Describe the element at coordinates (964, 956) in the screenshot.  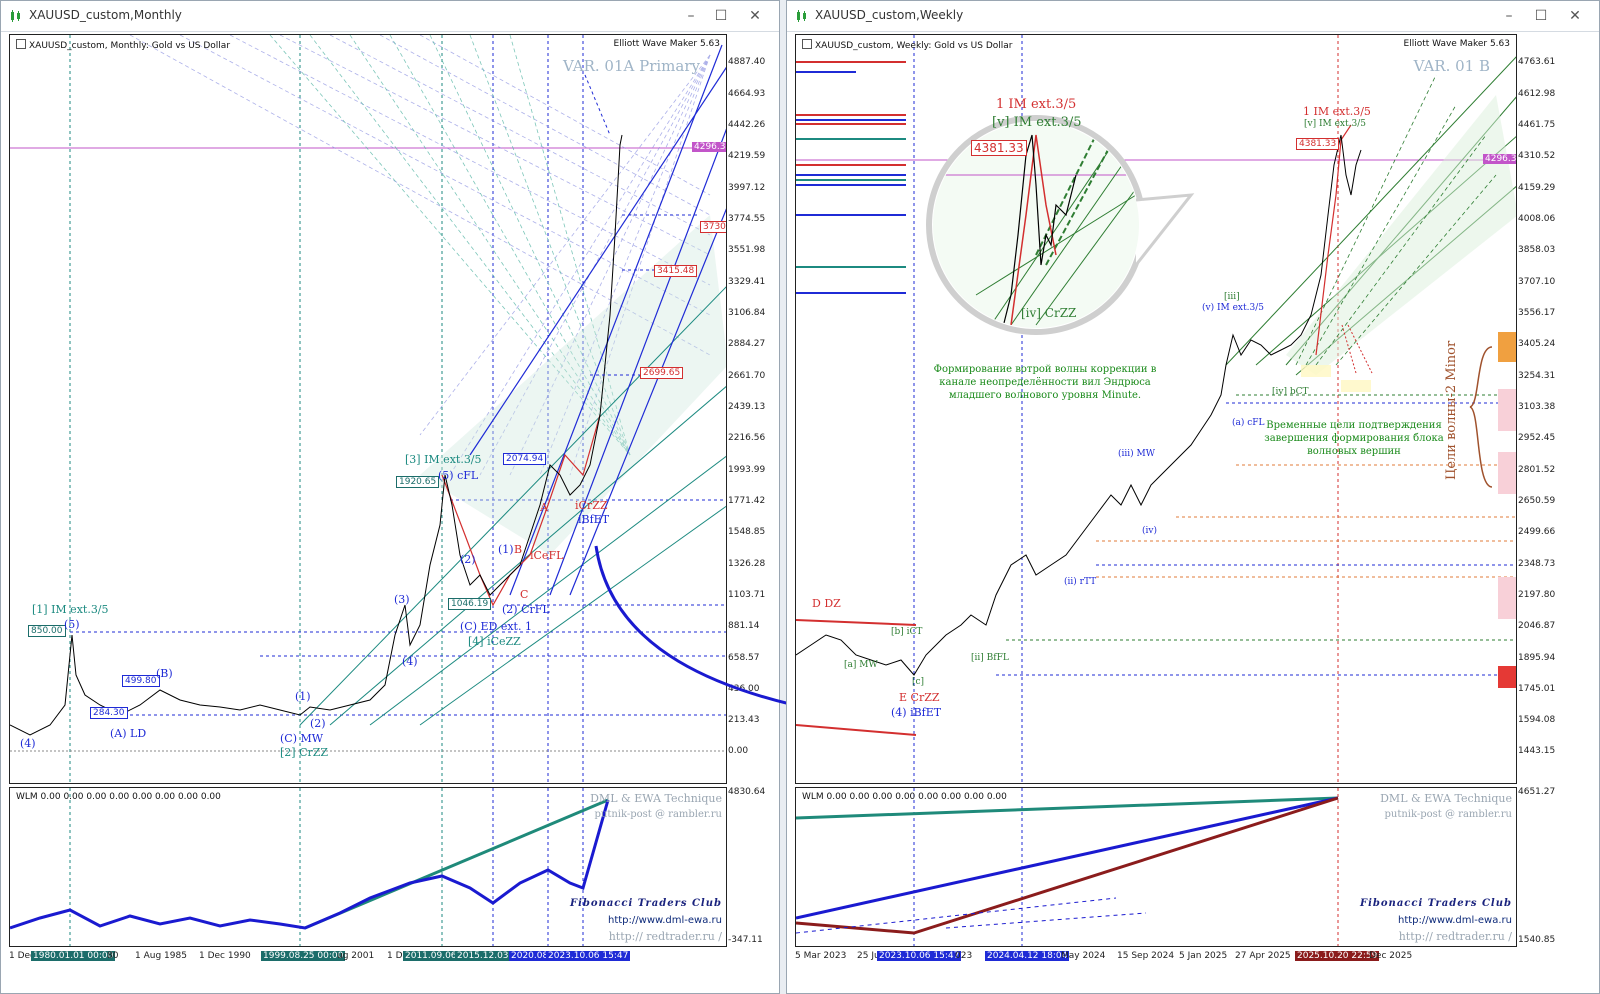
I see `time-label: 023` at that location.